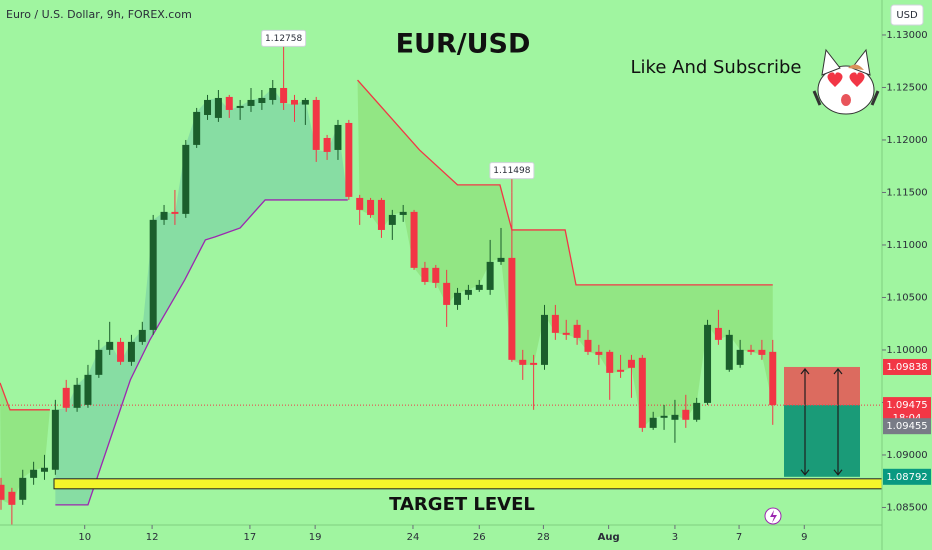  Describe the element at coordinates (25, 396) in the screenshot. I see `band-line` at that location.